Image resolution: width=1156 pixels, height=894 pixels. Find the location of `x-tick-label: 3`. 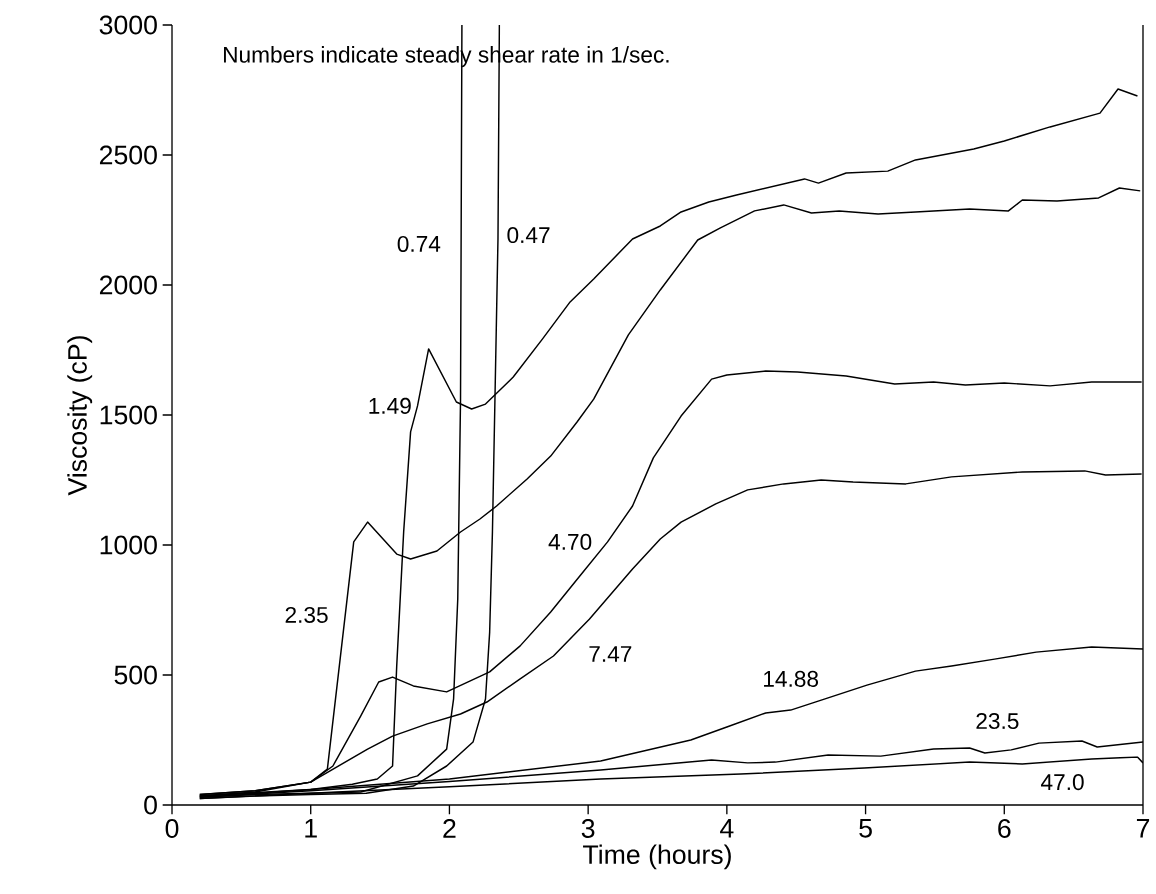

x-tick-label: 3 is located at coordinates (588, 828).